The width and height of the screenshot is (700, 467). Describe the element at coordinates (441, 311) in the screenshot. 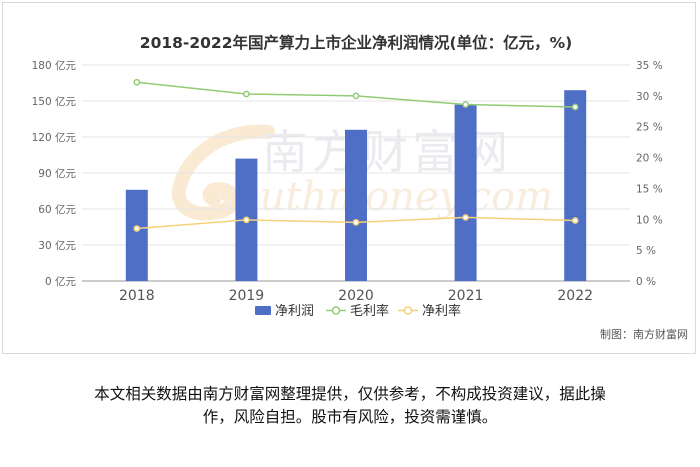

I see `legend-label-net-margin: 净利率` at that location.